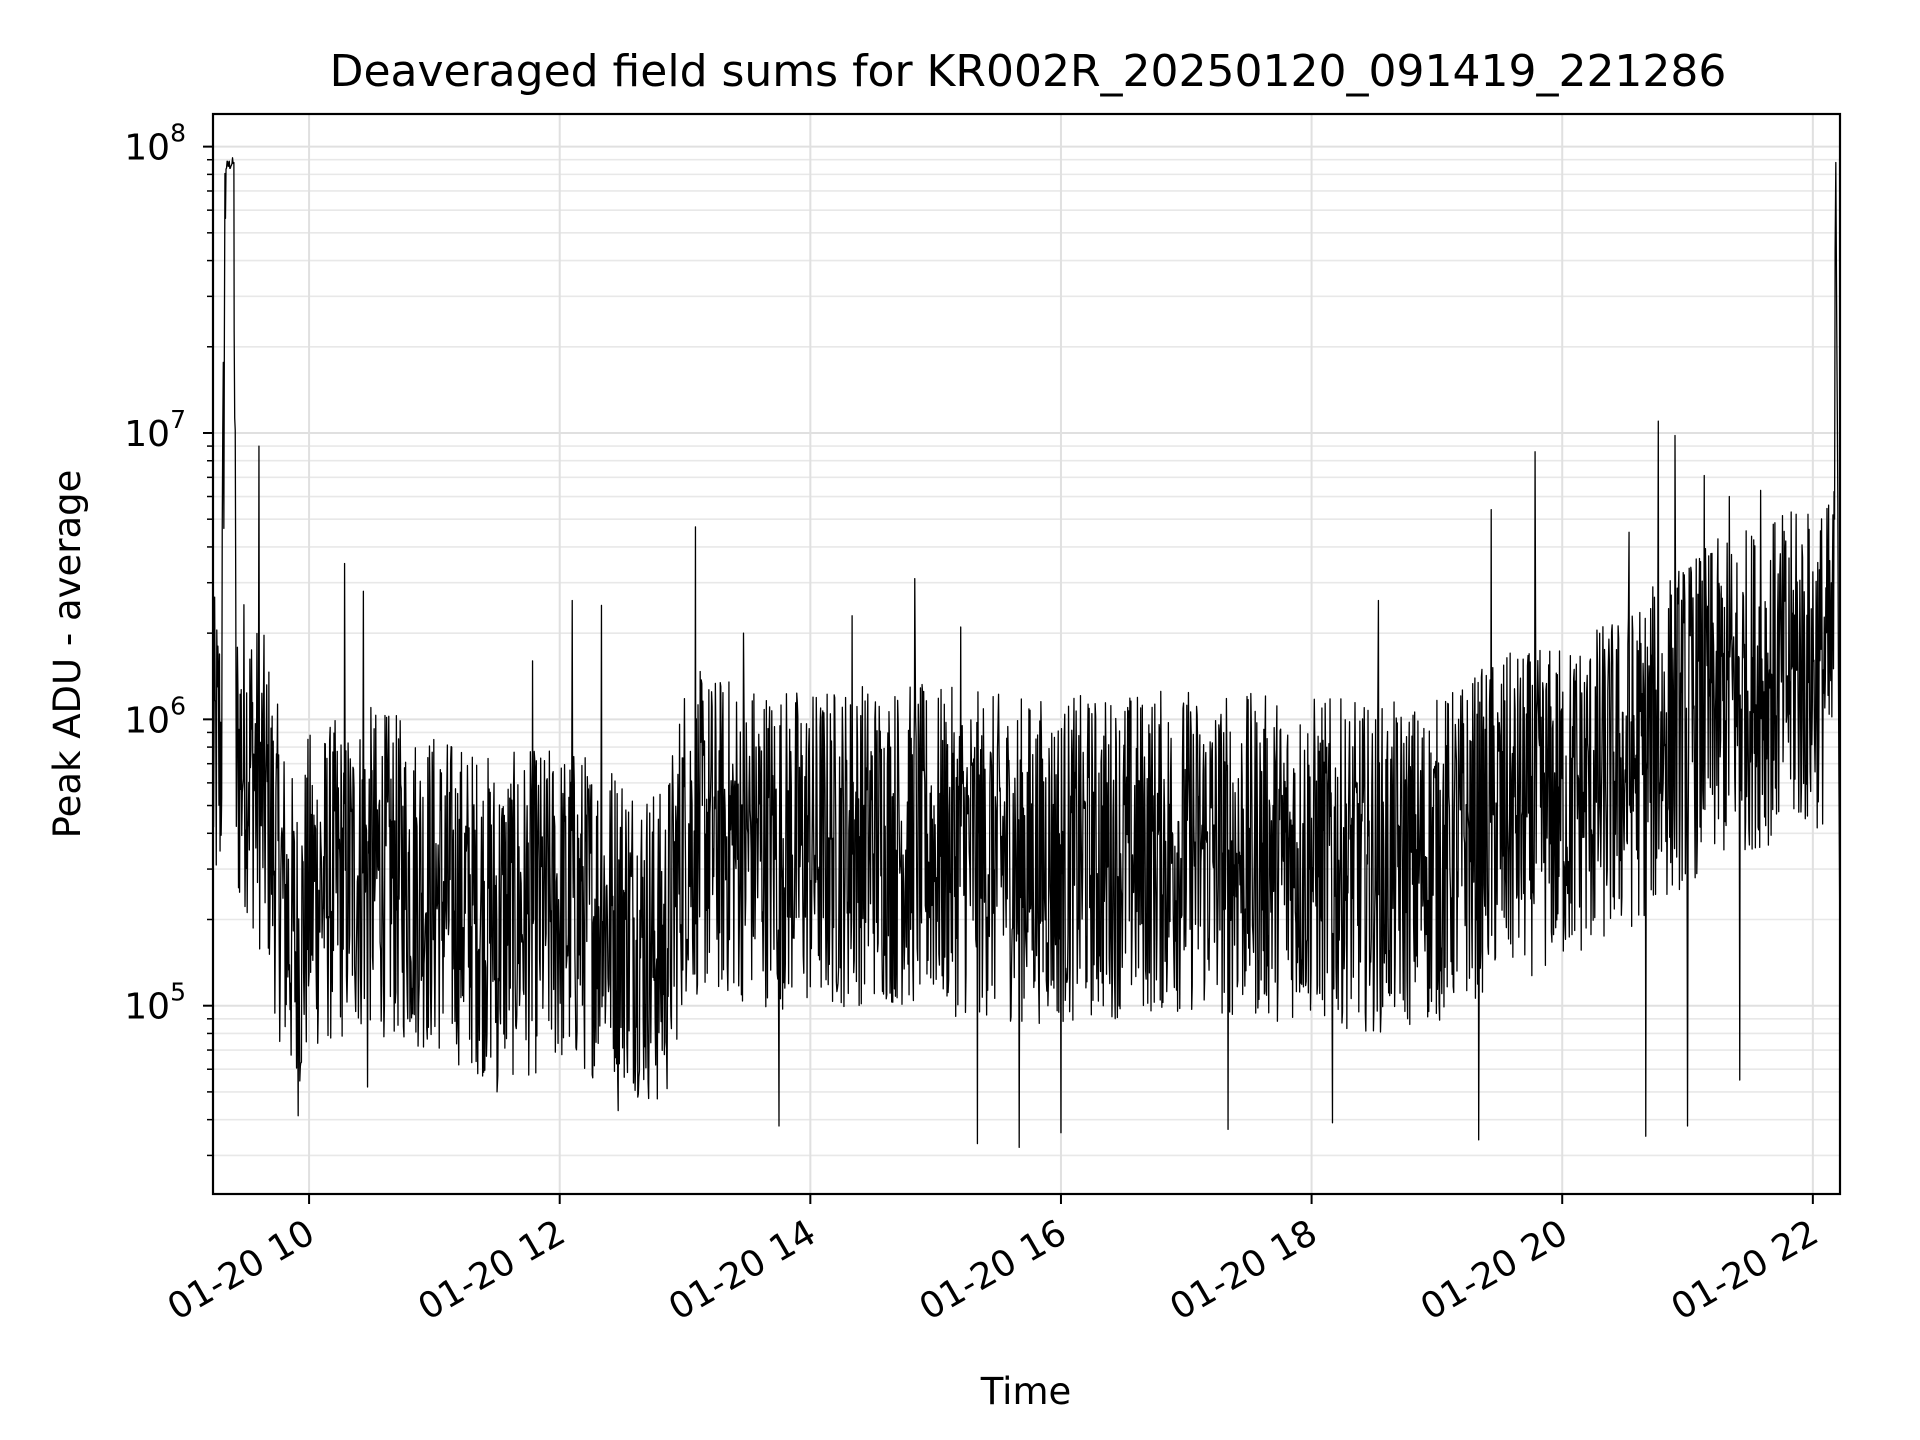 This screenshot has height=1440, width=1920. What do you see at coordinates (1494, 1270) in the screenshot?
I see `x-tick-label: 01-20 20` at bounding box center [1494, 1270].